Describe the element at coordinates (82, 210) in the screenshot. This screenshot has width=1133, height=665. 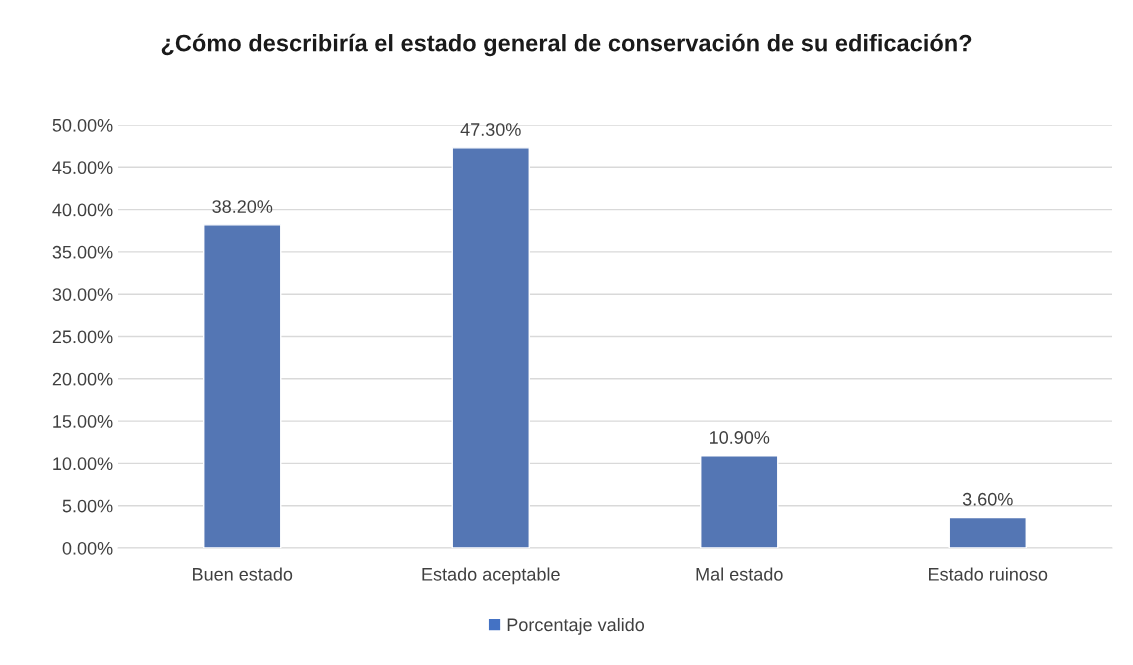
I see `y-tick-label: 40.00%` at that location.